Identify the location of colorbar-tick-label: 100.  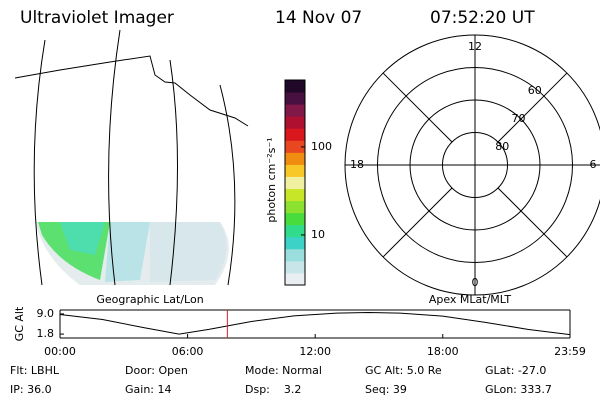
(321, 146).